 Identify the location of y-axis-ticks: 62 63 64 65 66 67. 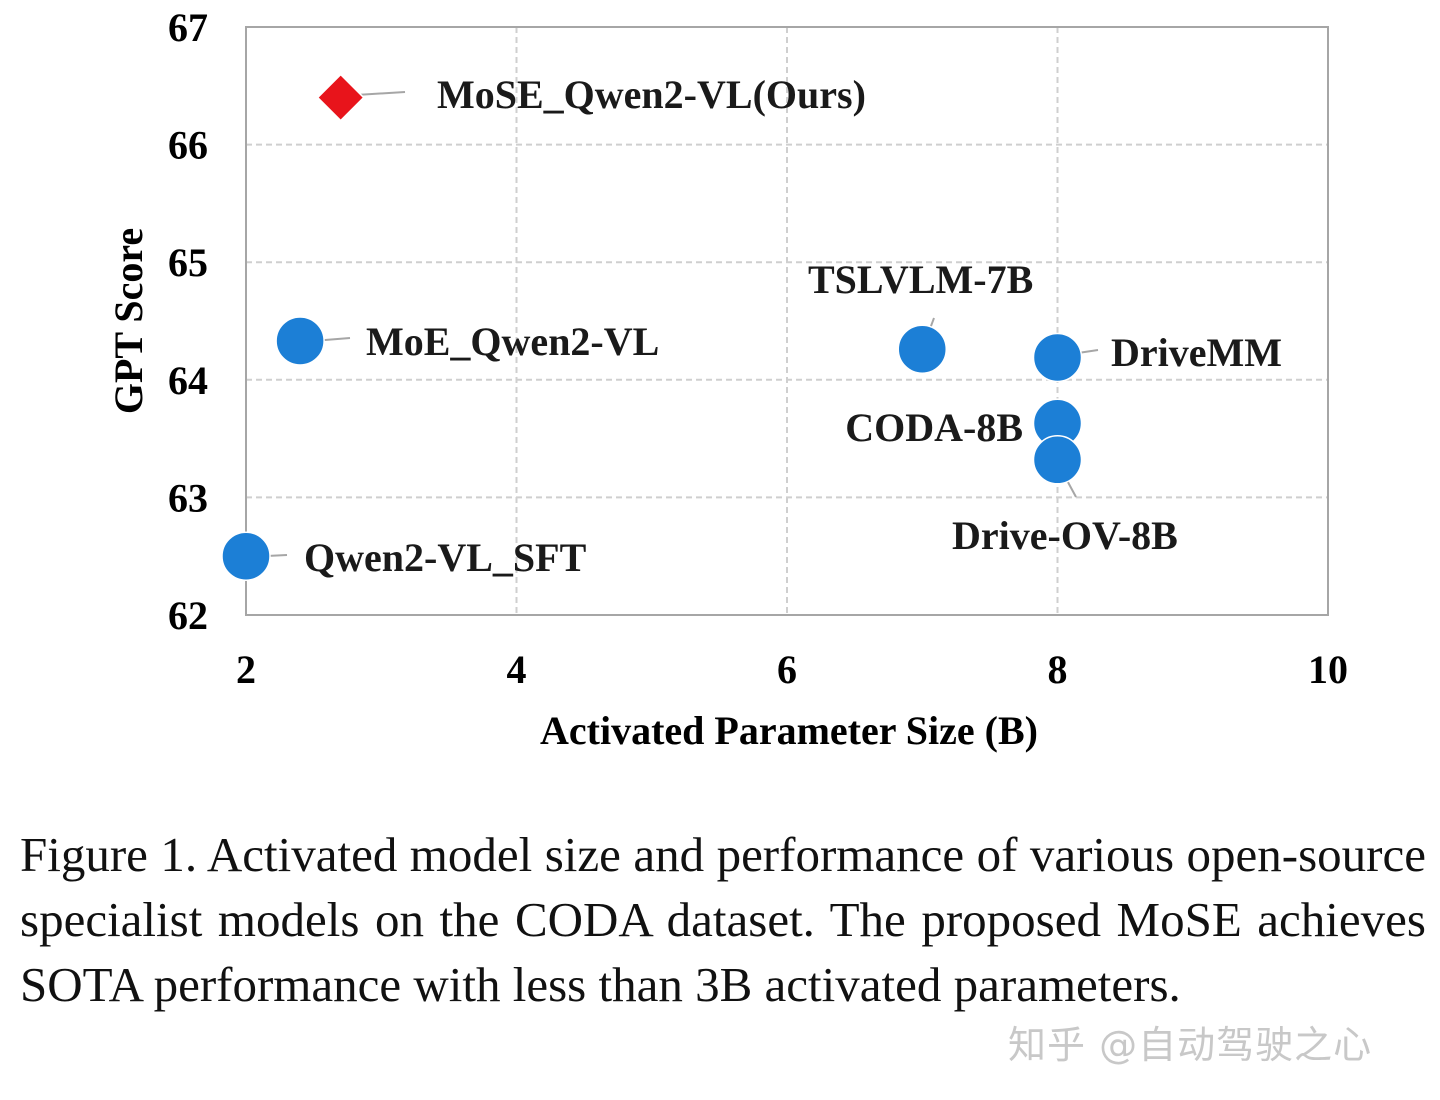
(188, 321).